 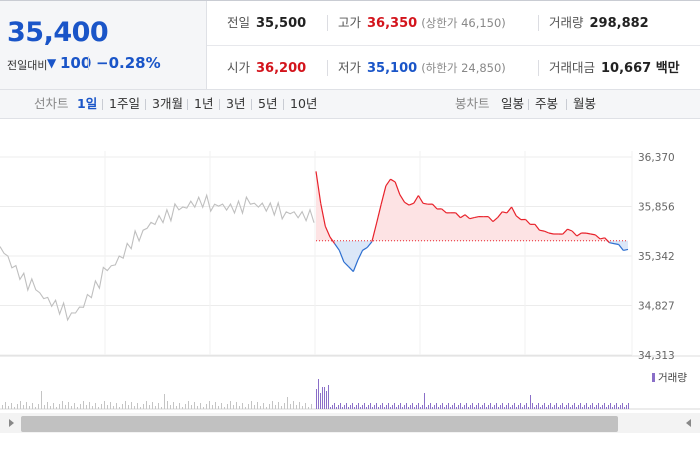 What do you see at coordinates (422, 68) in the screenshot?
I see `stat-low: 저가 35,100 (하한가 24,850)` at bounding box center [422, 68].